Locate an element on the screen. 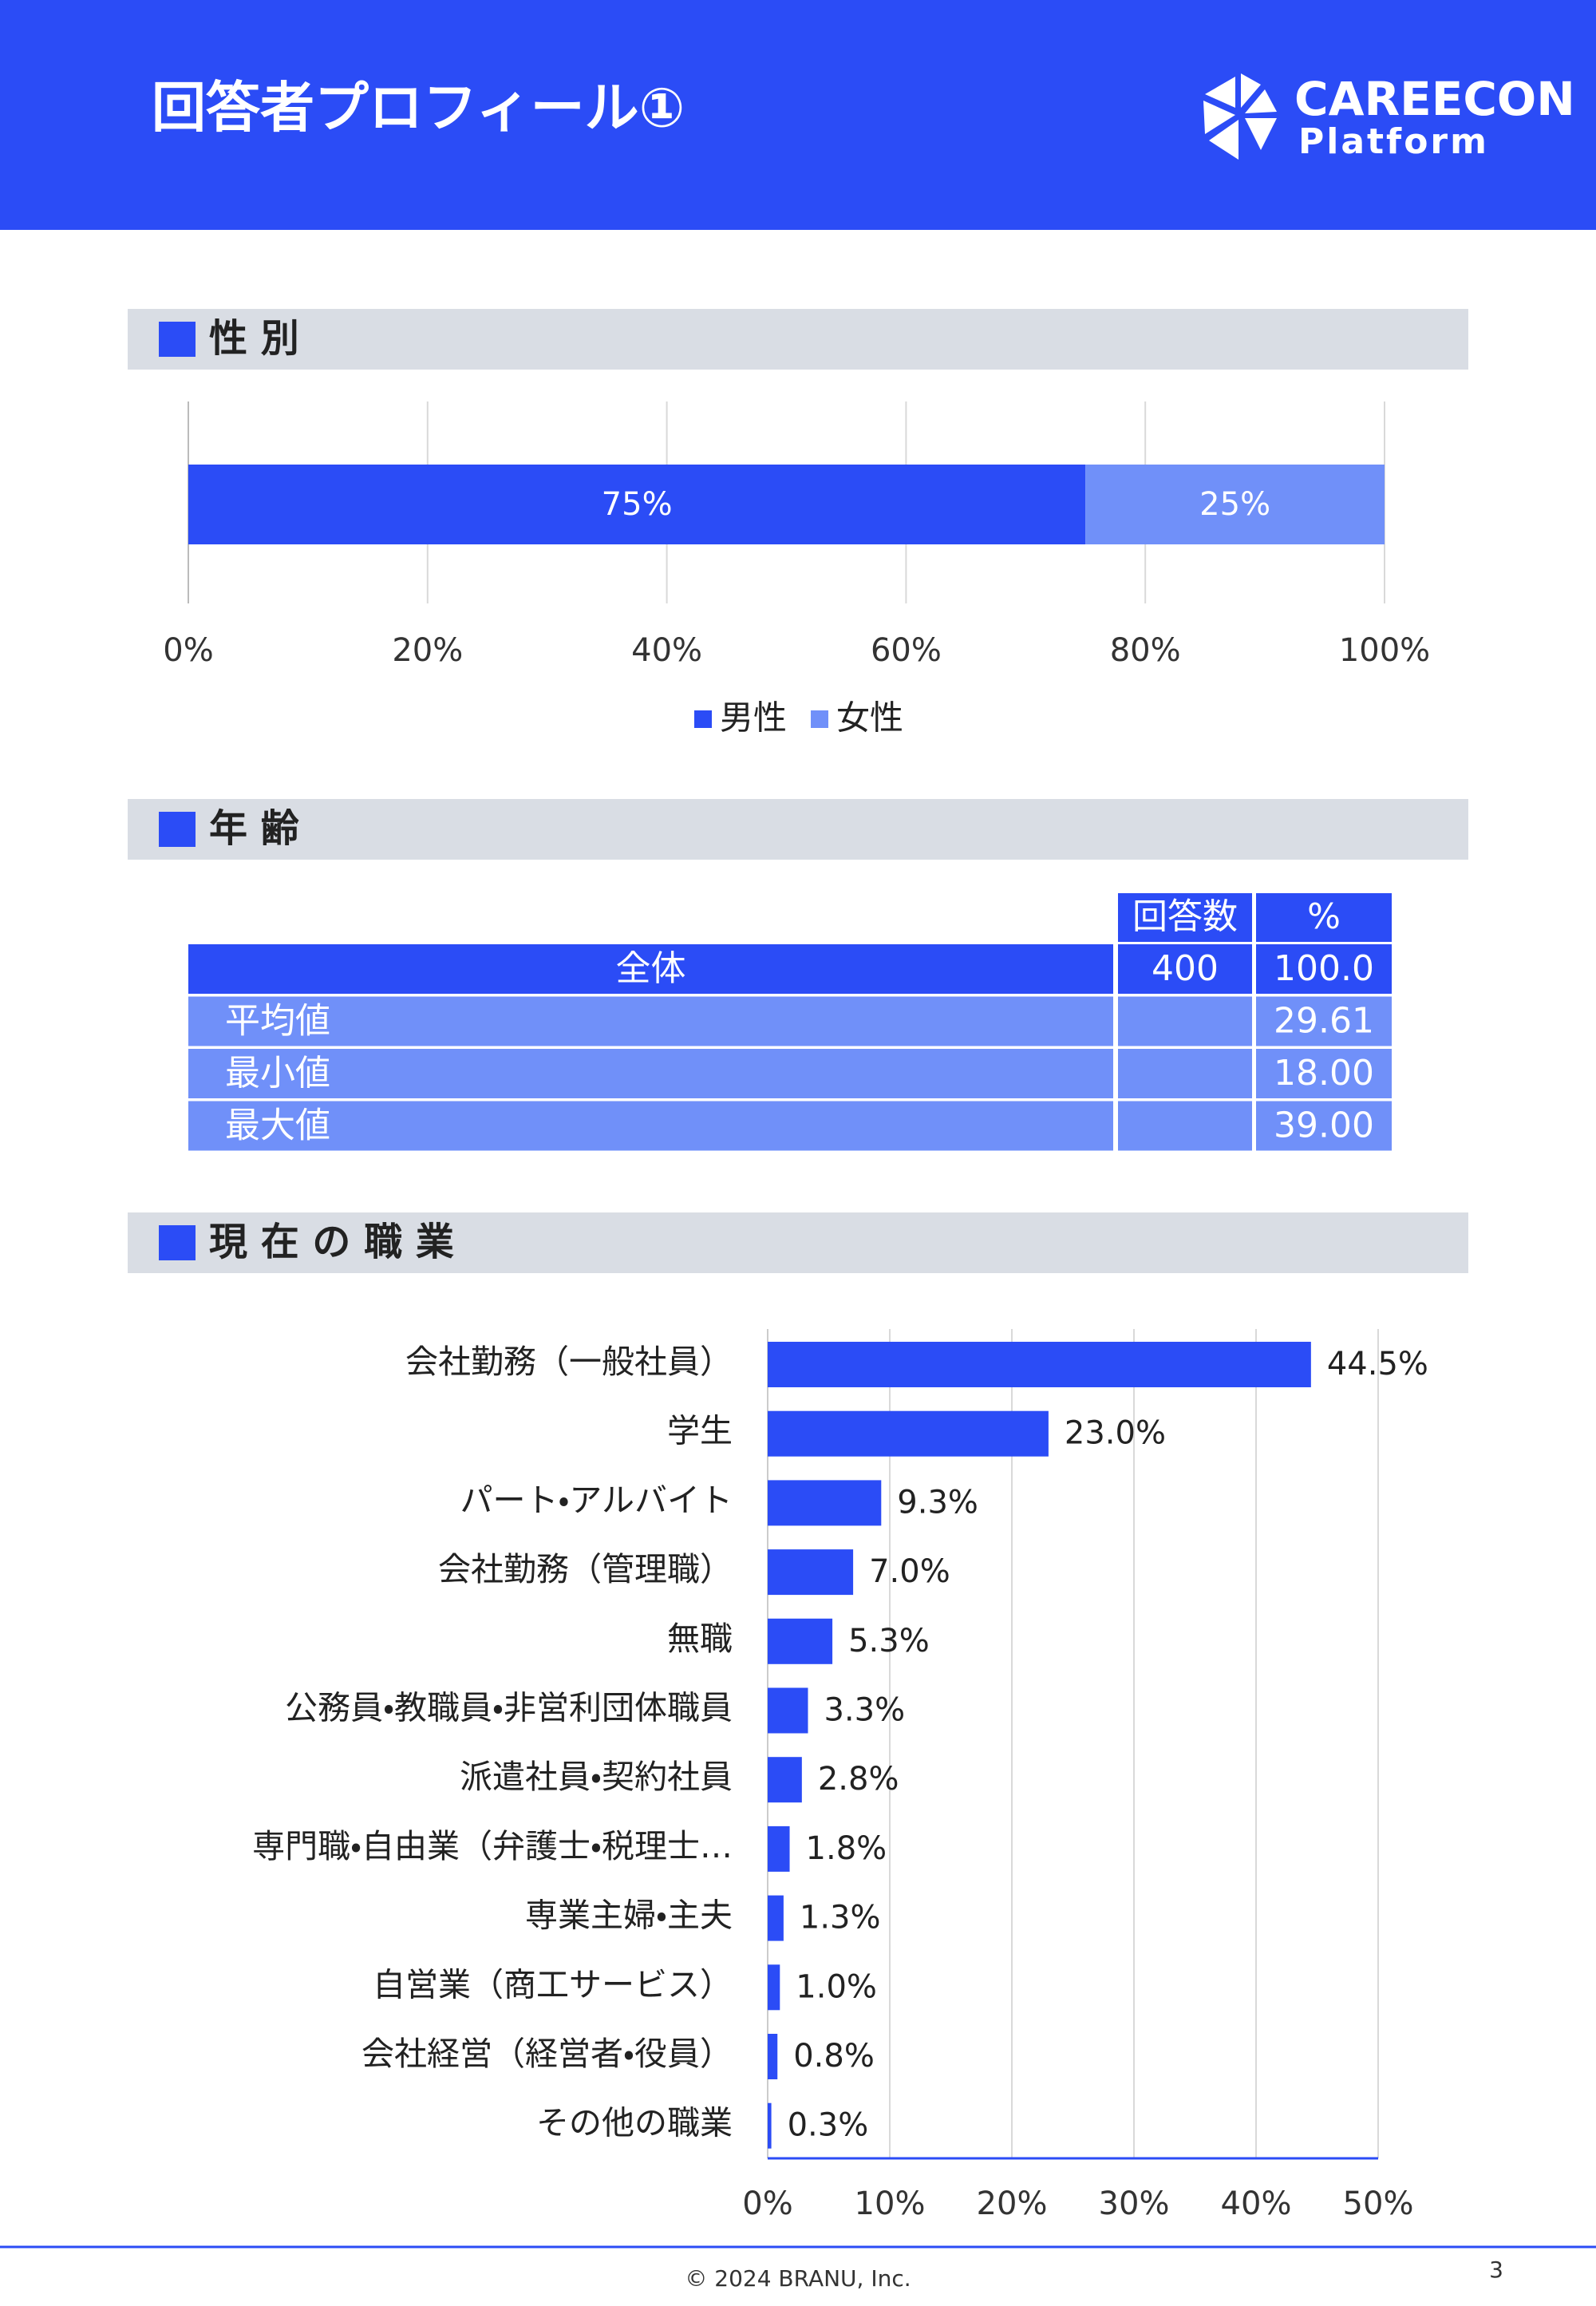 The image size is (1596, 2306). table-header: % is located at coordinates (1324, 916).